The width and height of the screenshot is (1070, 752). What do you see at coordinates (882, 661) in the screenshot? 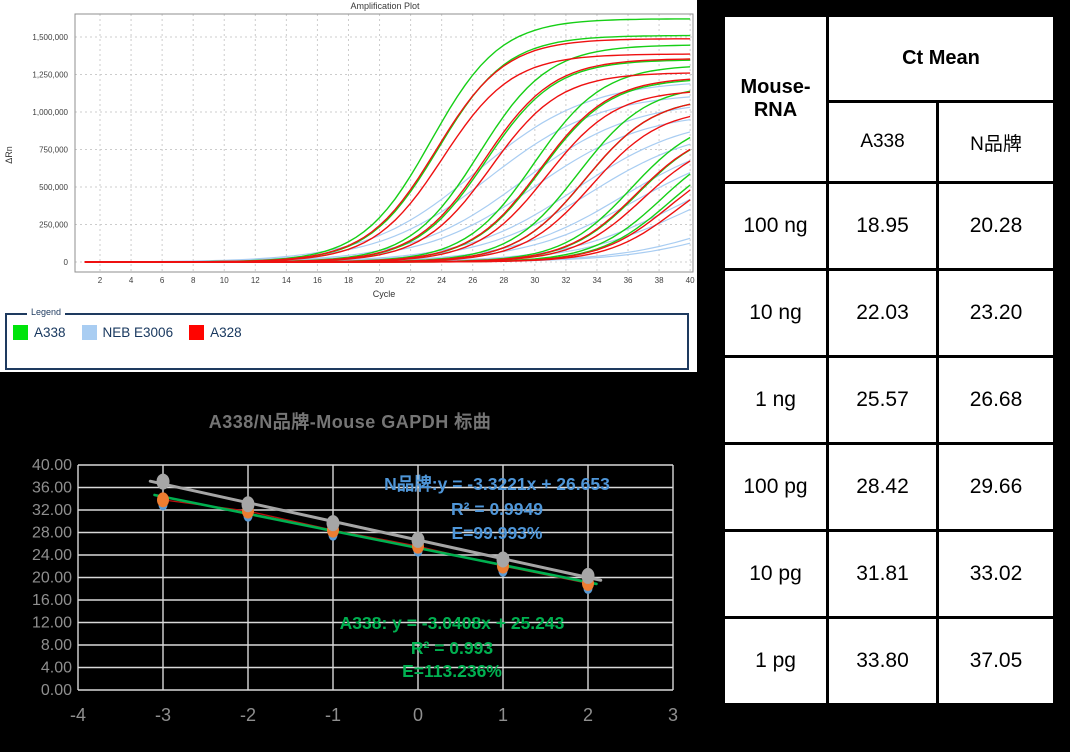
I see `ct-value-a338: 33.80` at bounding box center [882, 661].